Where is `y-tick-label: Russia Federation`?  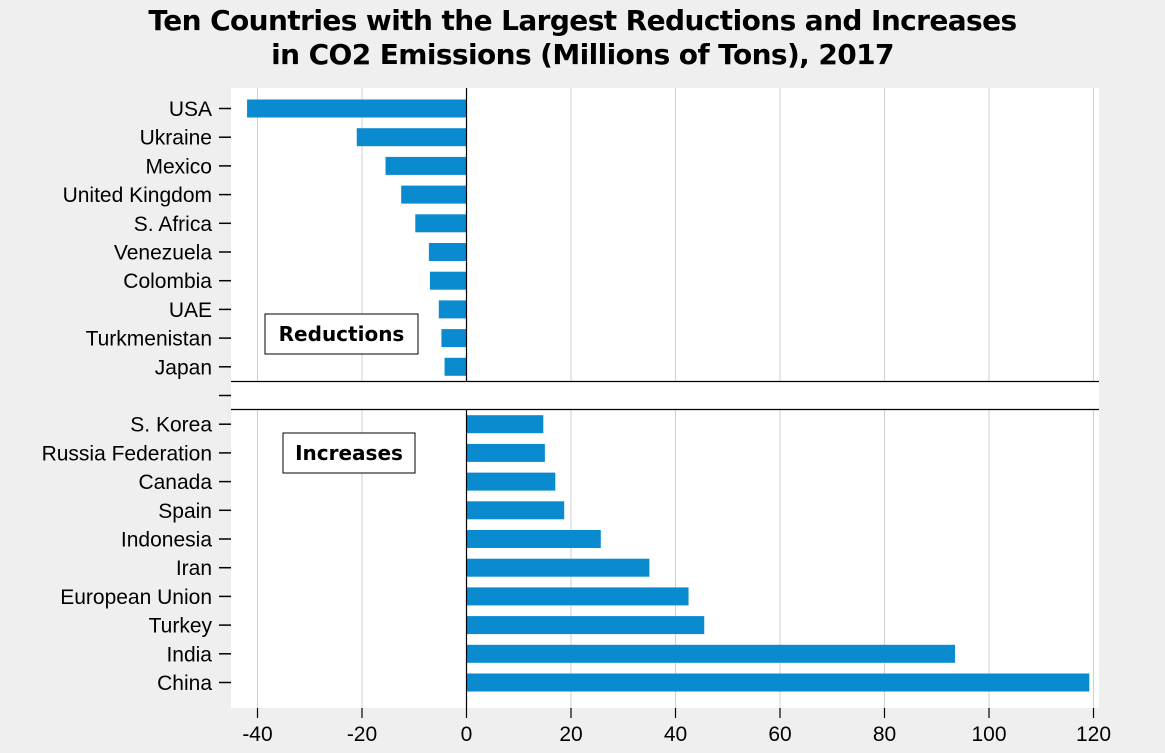
y-tick-label: Russia Federation is located at coordinates (127, 453).